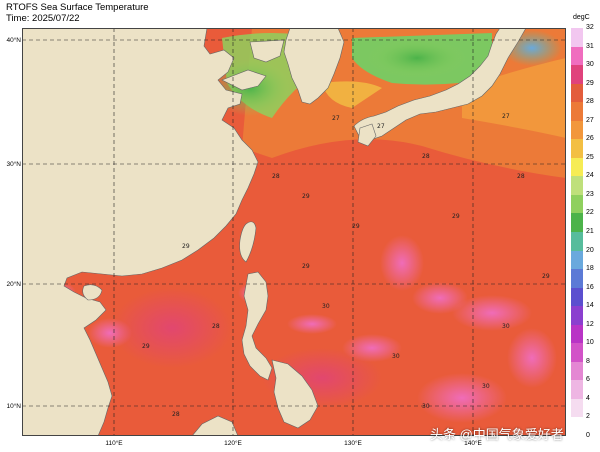 The width and height of the screenshot is (600, 452). I want to click on colorbar-units: degC, so click(581, 17).